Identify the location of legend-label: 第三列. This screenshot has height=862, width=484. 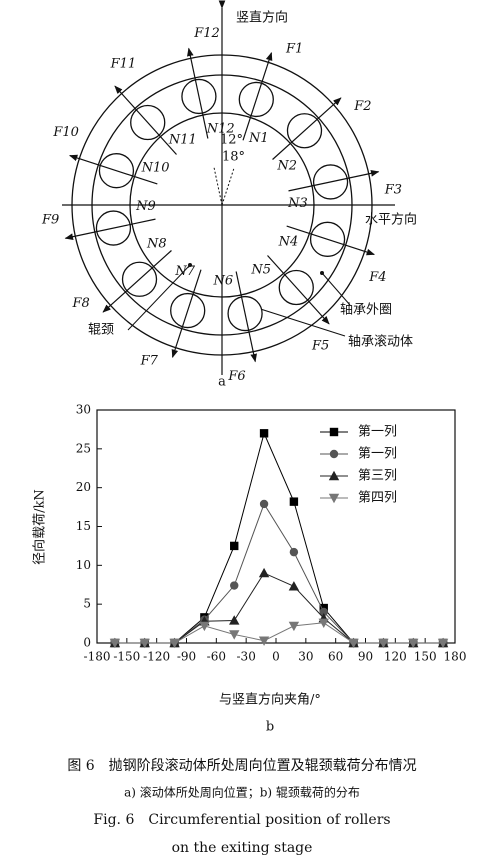
(377, 476).